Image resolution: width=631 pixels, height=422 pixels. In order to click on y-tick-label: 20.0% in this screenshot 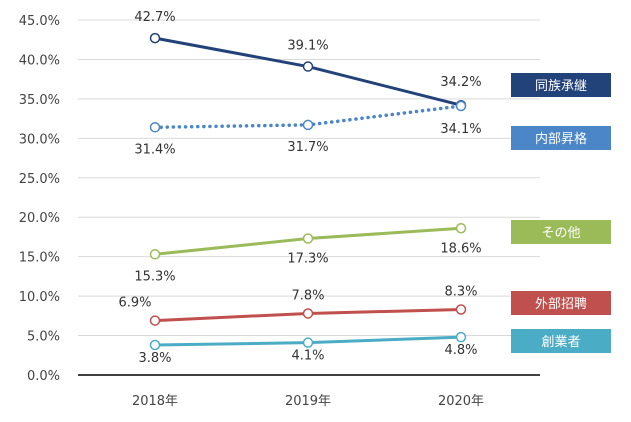, I will do `click(39, 218)`.